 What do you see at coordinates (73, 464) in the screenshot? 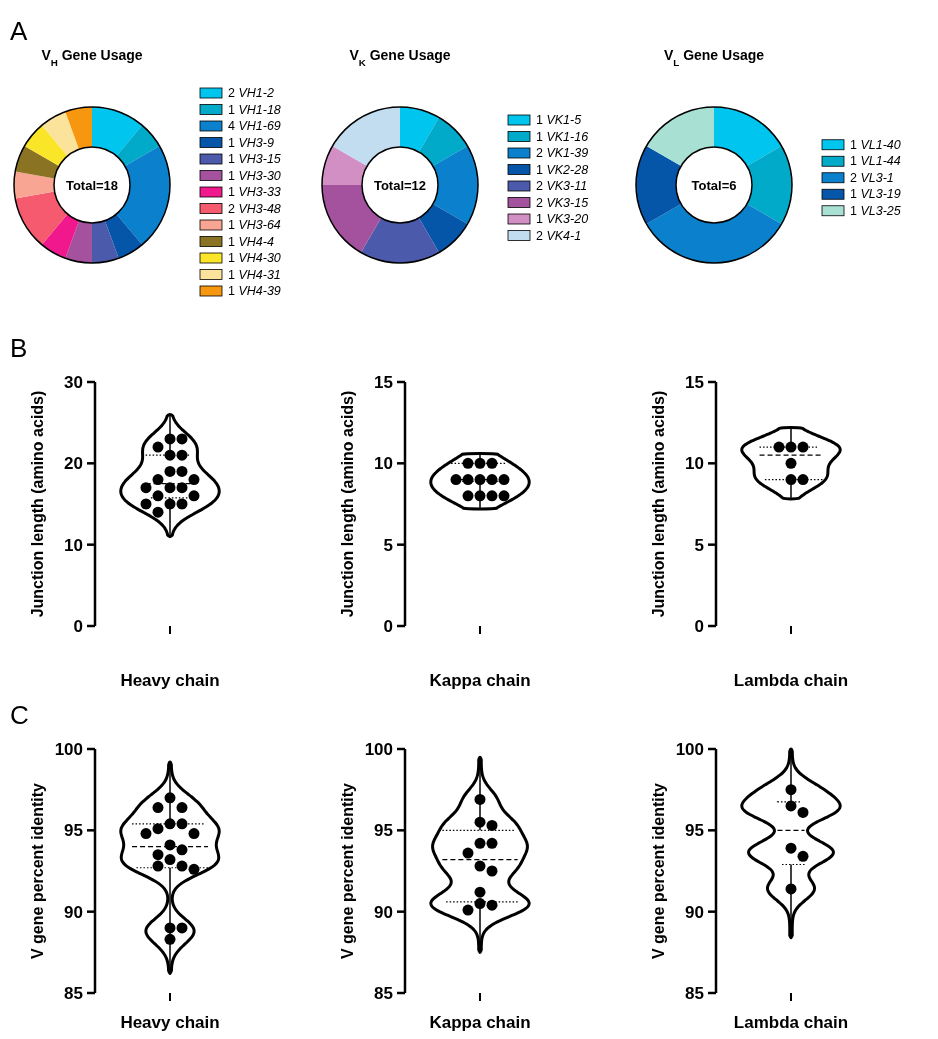
I see `y-tick-label: 20` at bounding box center [73, 464].